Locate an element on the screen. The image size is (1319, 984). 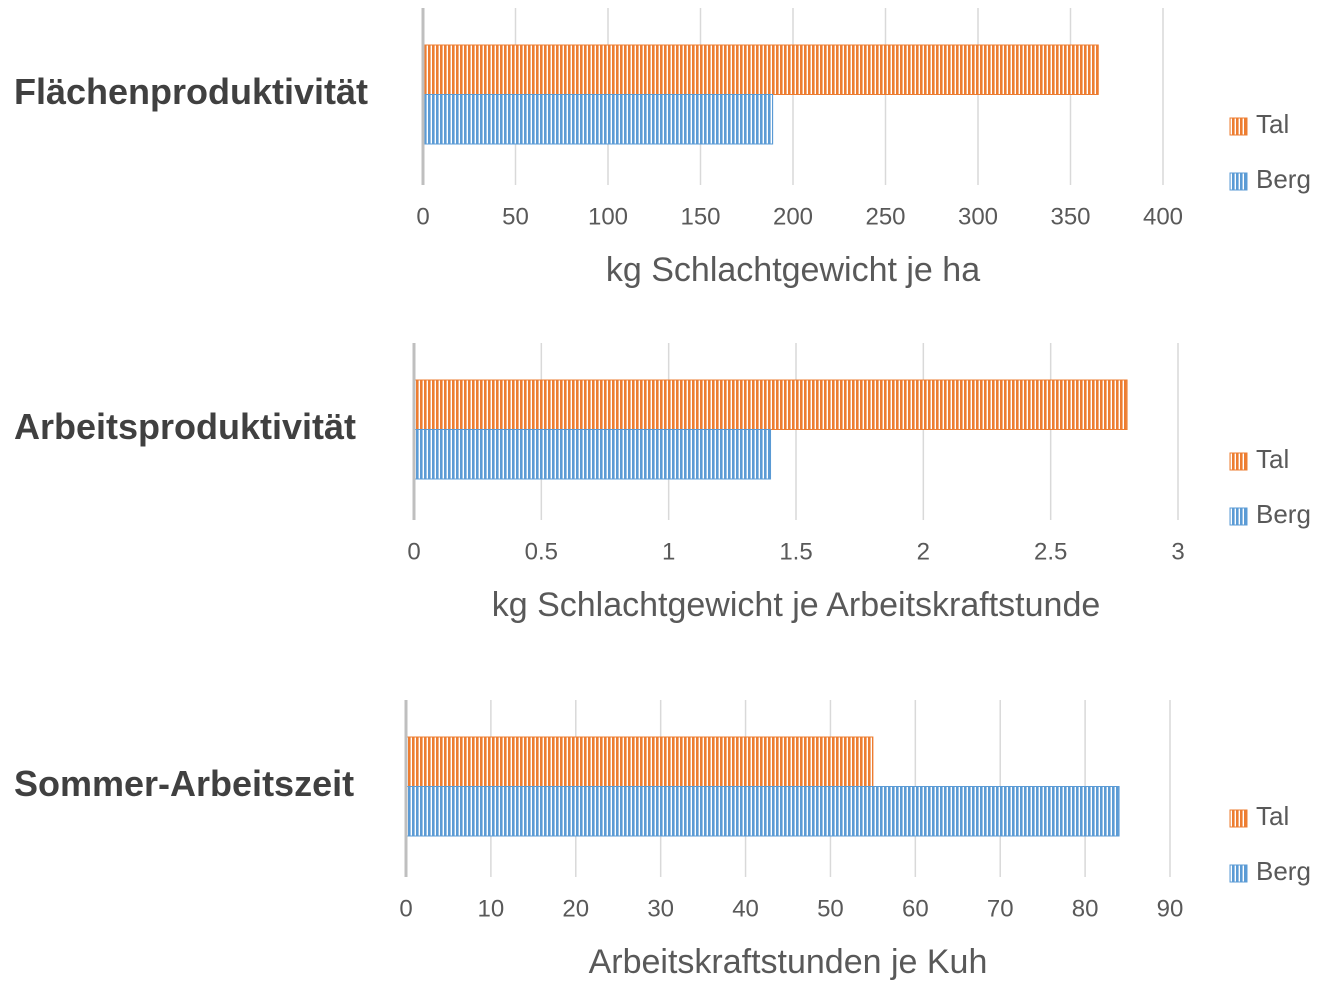
x-tick-label: 1 is located at coordinates (668, 551).